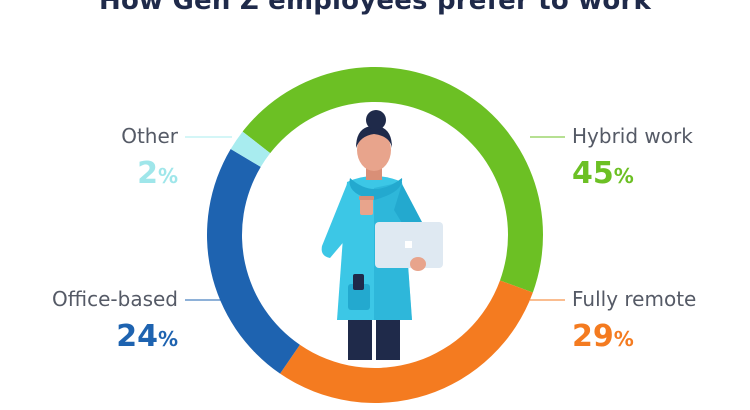 Image resolution: width=750 pixels, height=410 pixels. Describe the element at coordinates (250, 149) in the screenshot. I see `slice-other` at that location.